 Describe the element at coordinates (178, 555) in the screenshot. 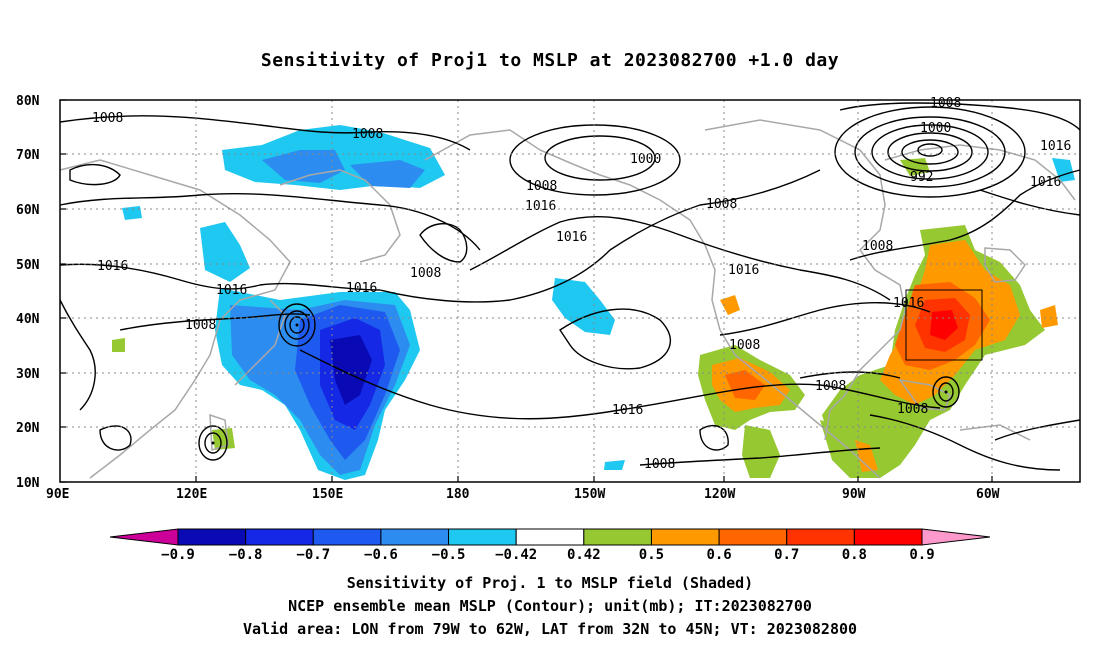

I see `colorbar-tick-label: −0.9` at that location.